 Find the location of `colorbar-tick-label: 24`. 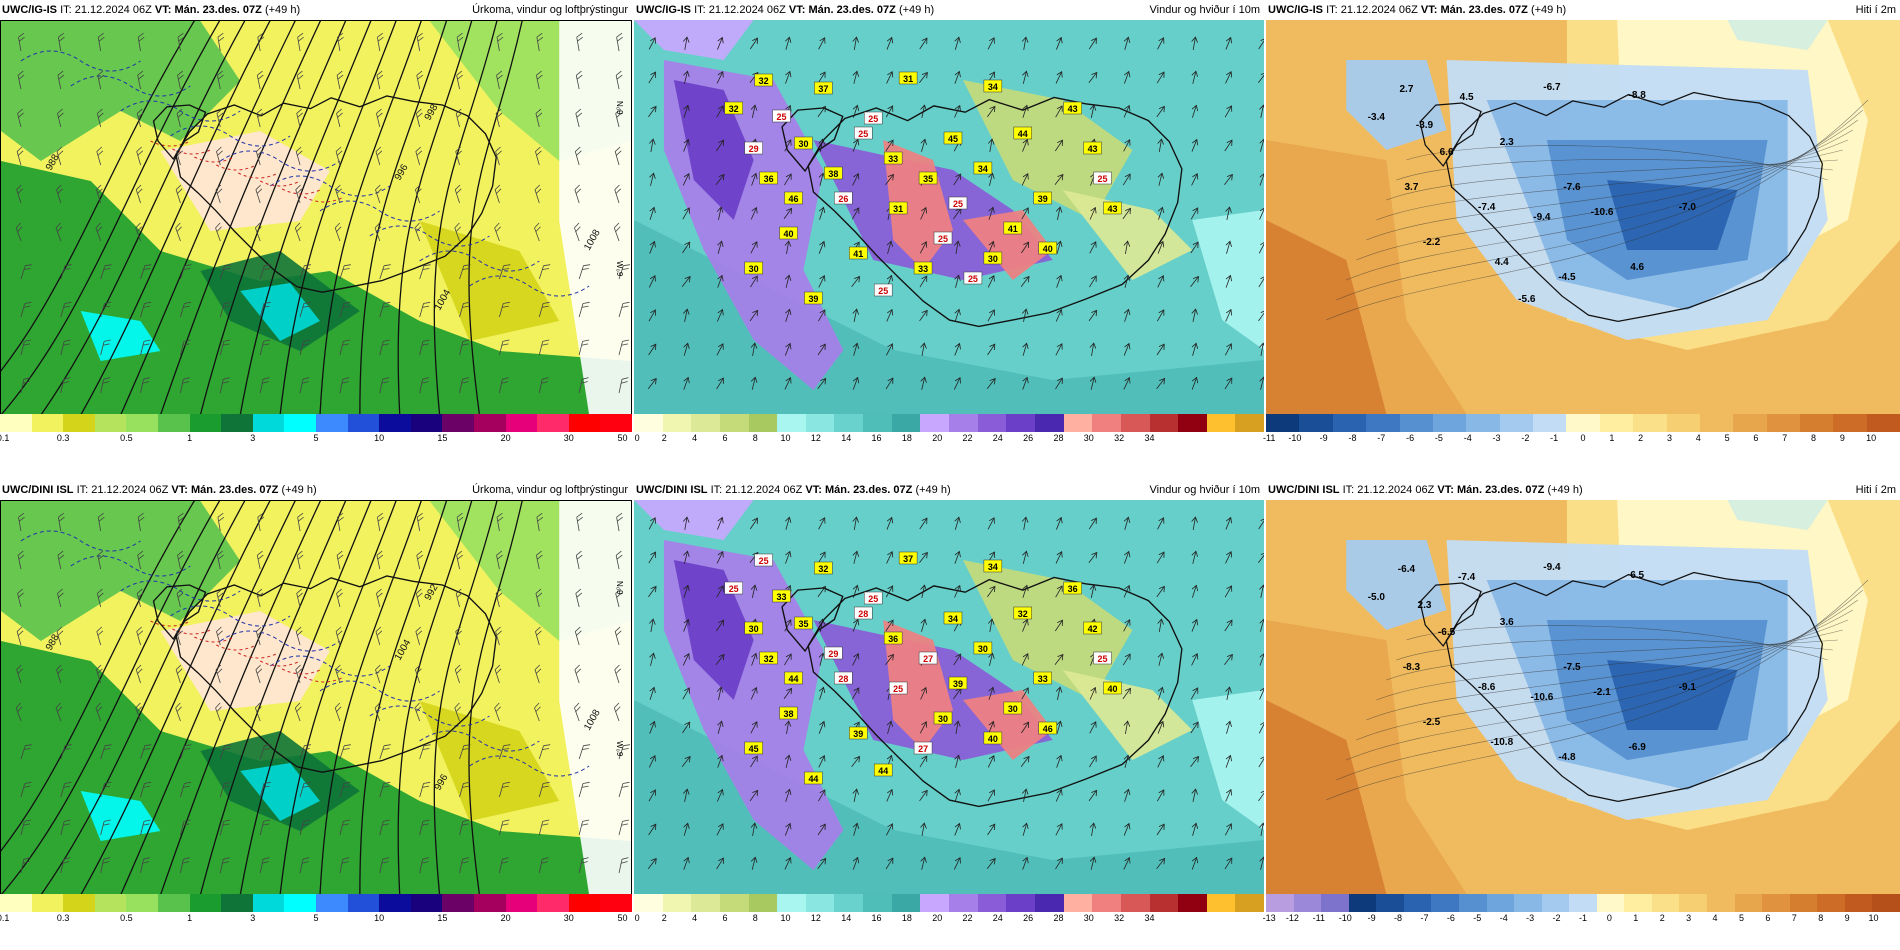

colorbar-tick-label: 24 is located at coordinates (997, 918).